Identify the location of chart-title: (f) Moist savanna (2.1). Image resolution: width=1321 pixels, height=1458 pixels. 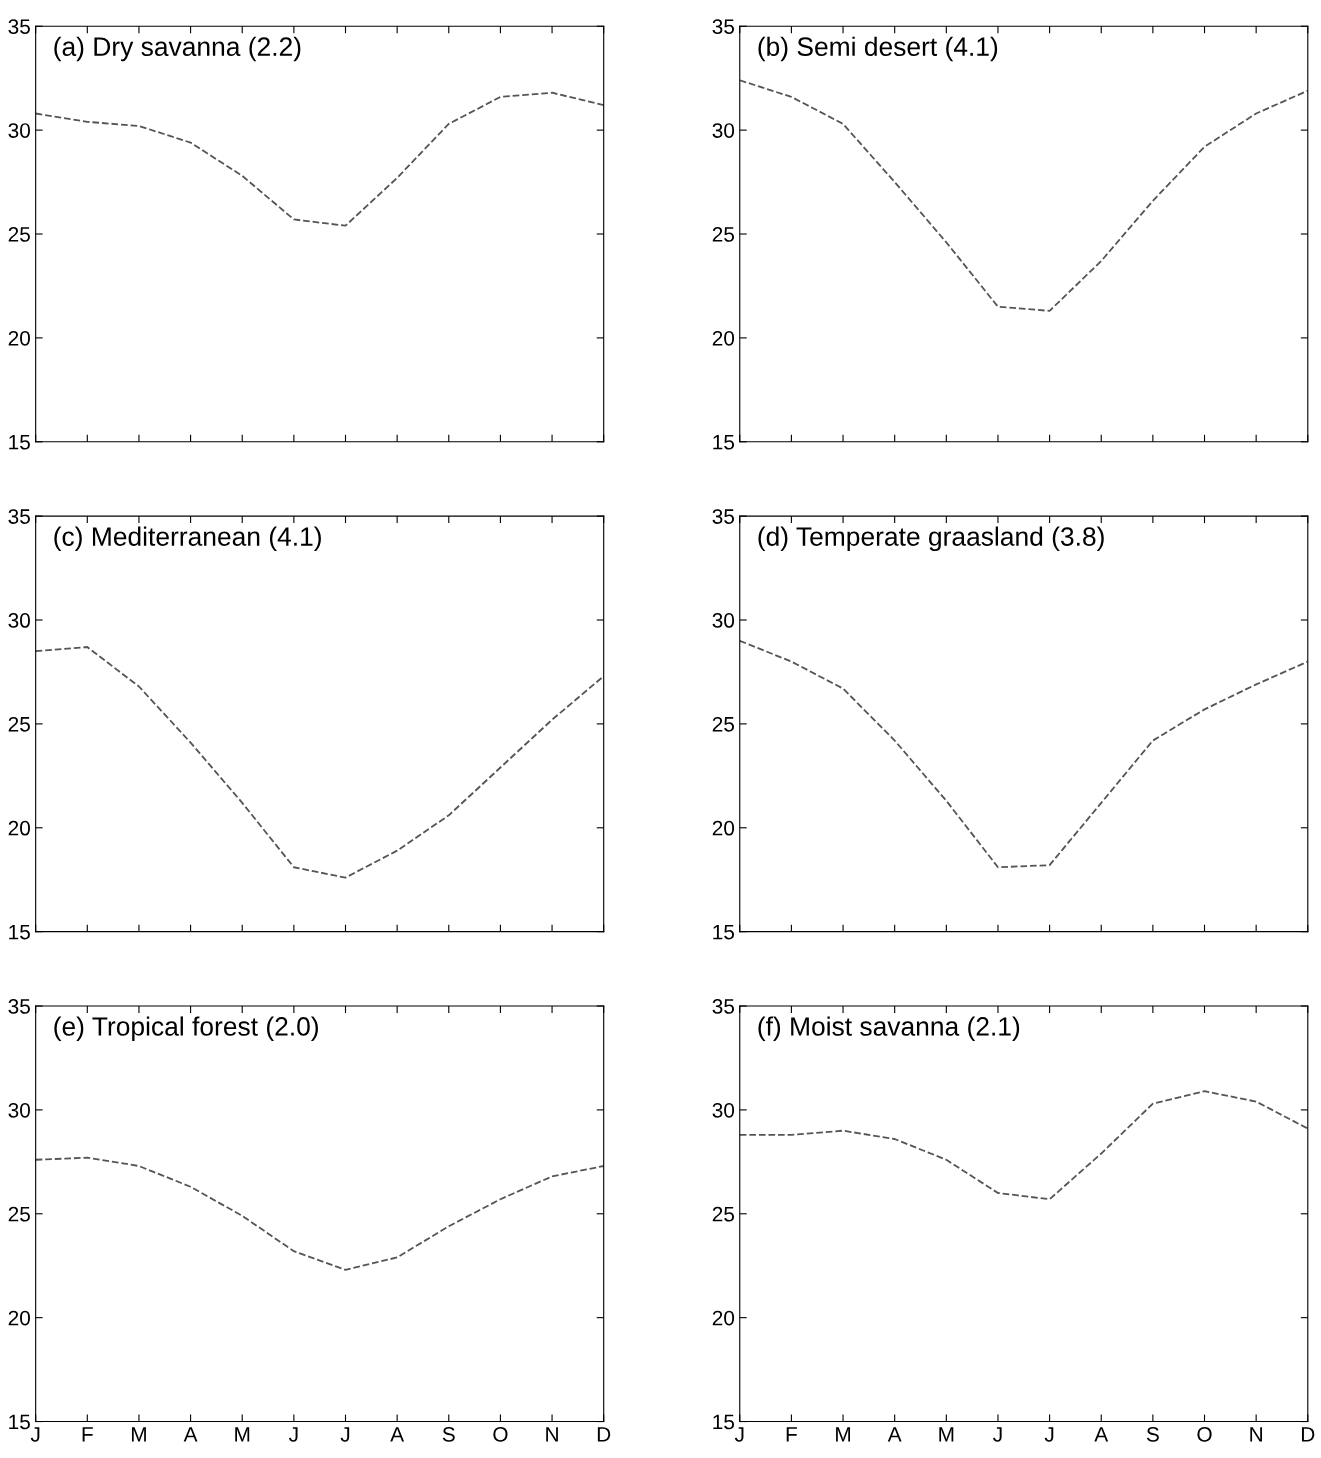
(889, 1028).